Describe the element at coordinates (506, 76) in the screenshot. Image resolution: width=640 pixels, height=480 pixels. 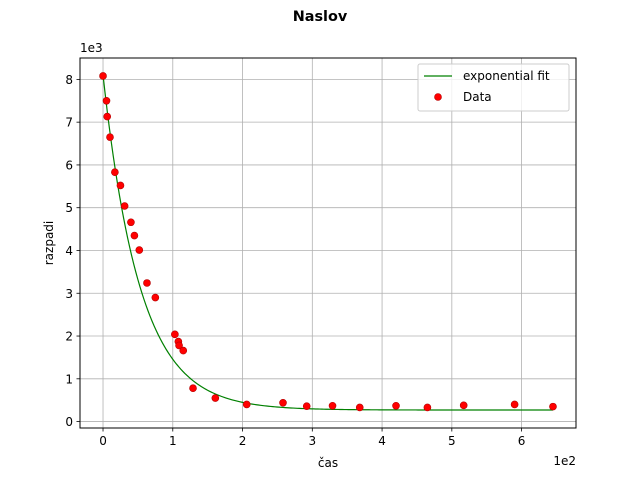
I see `legend-fit-label: exponential fit` at that location.